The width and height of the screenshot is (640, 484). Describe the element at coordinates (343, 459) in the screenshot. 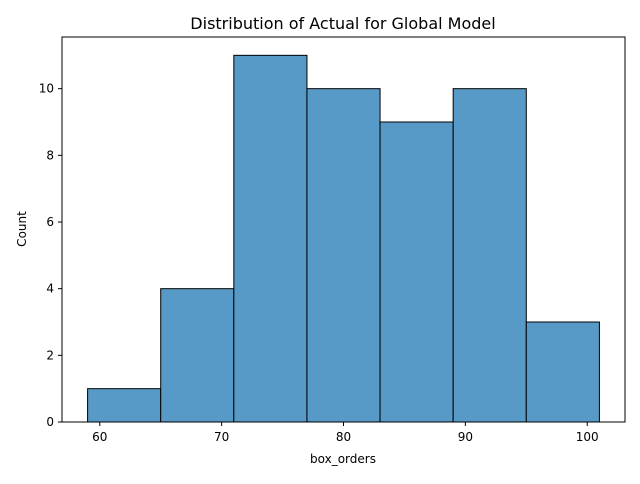

I see `x-axis-label: box_orders` at that location.